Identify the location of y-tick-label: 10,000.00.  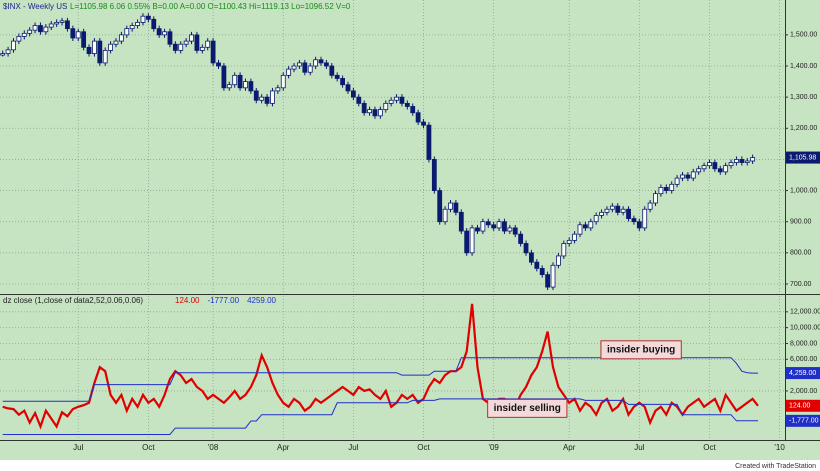
(805, 327).